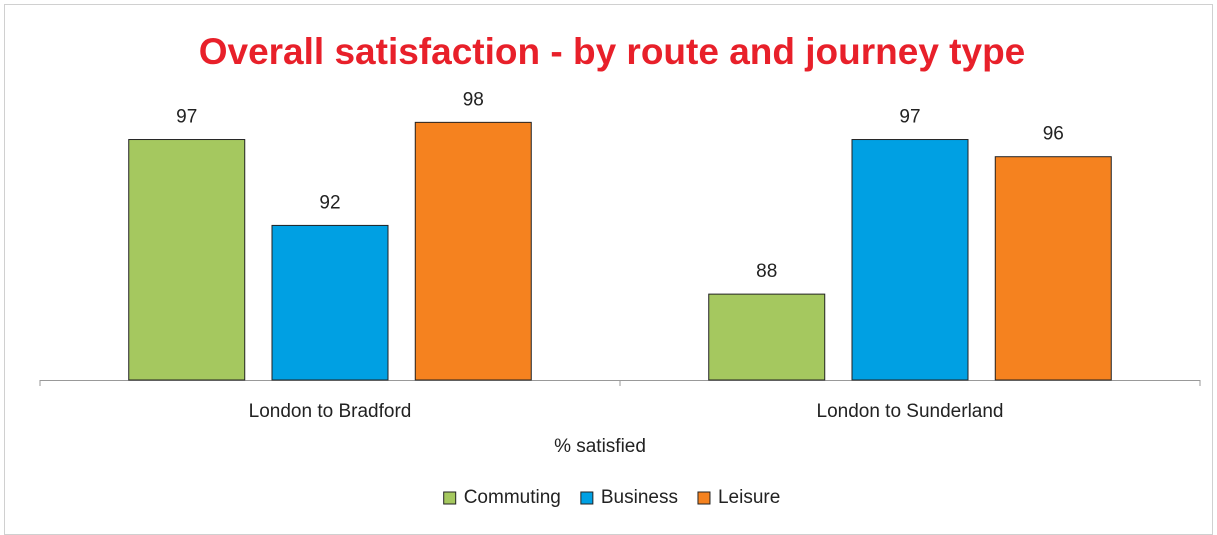 Image resolution: width=1217 pixels, height=535 pixels. Describe the element at coordinates (512, 497) in the screenshot. I see `legend-label: Commuting` at that location.